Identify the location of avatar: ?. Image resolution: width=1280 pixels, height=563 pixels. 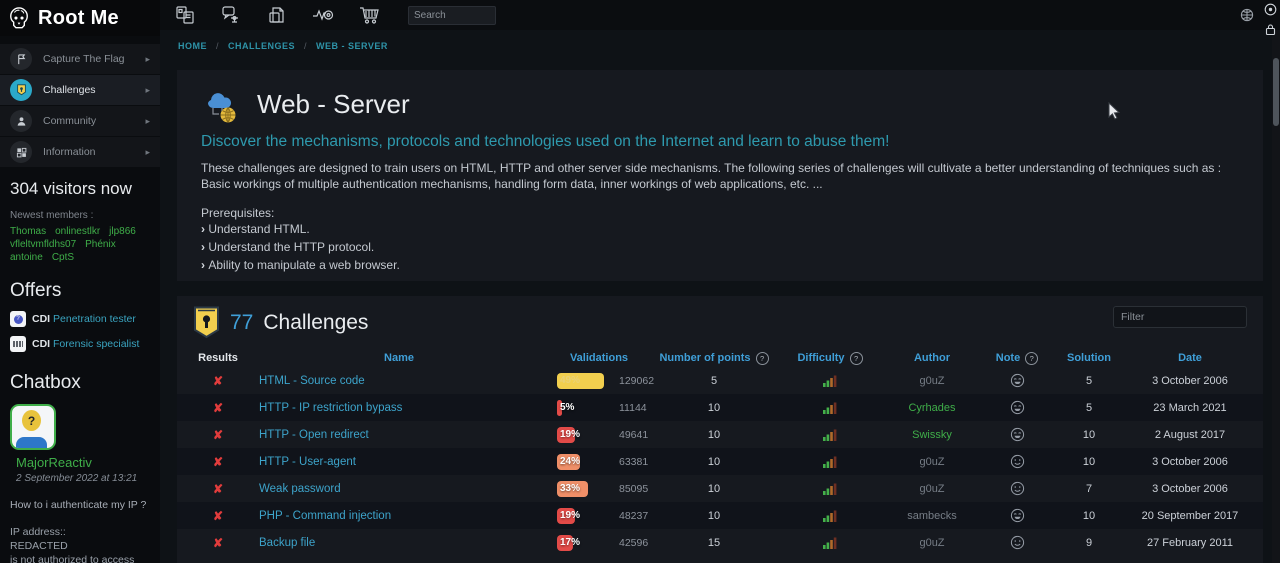
(33, 427).